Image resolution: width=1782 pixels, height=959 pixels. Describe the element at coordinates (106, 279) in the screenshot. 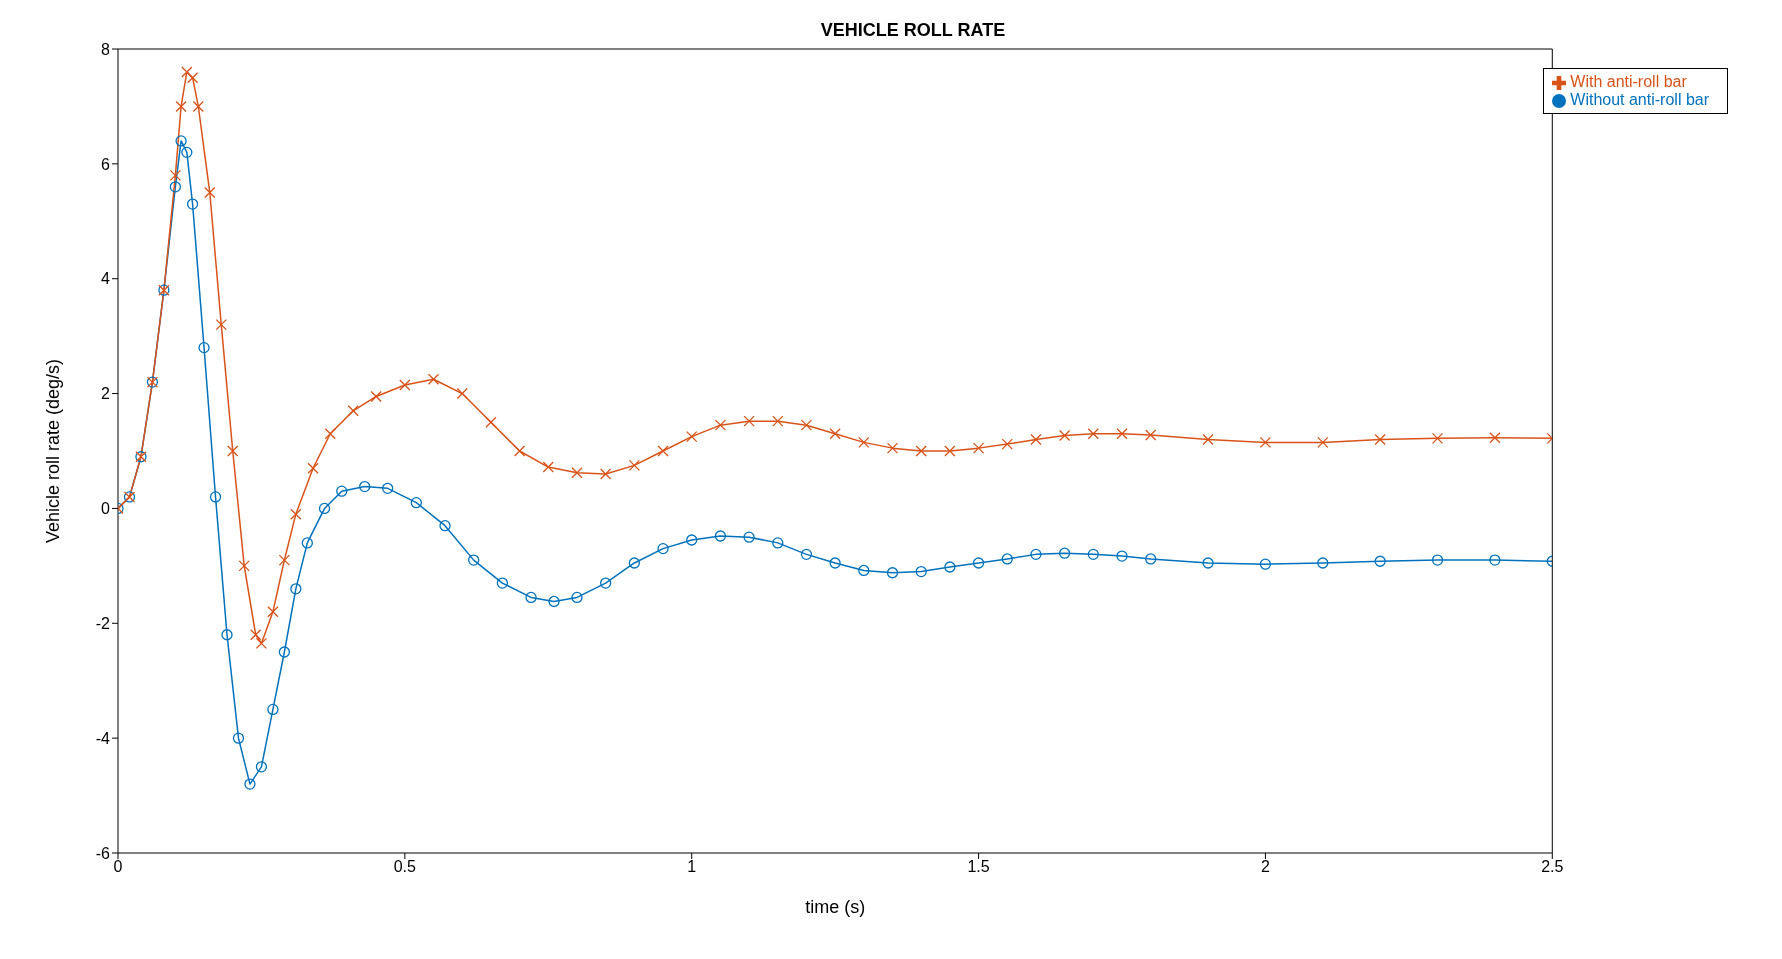

I see `y-tick-label: 4` at that location.